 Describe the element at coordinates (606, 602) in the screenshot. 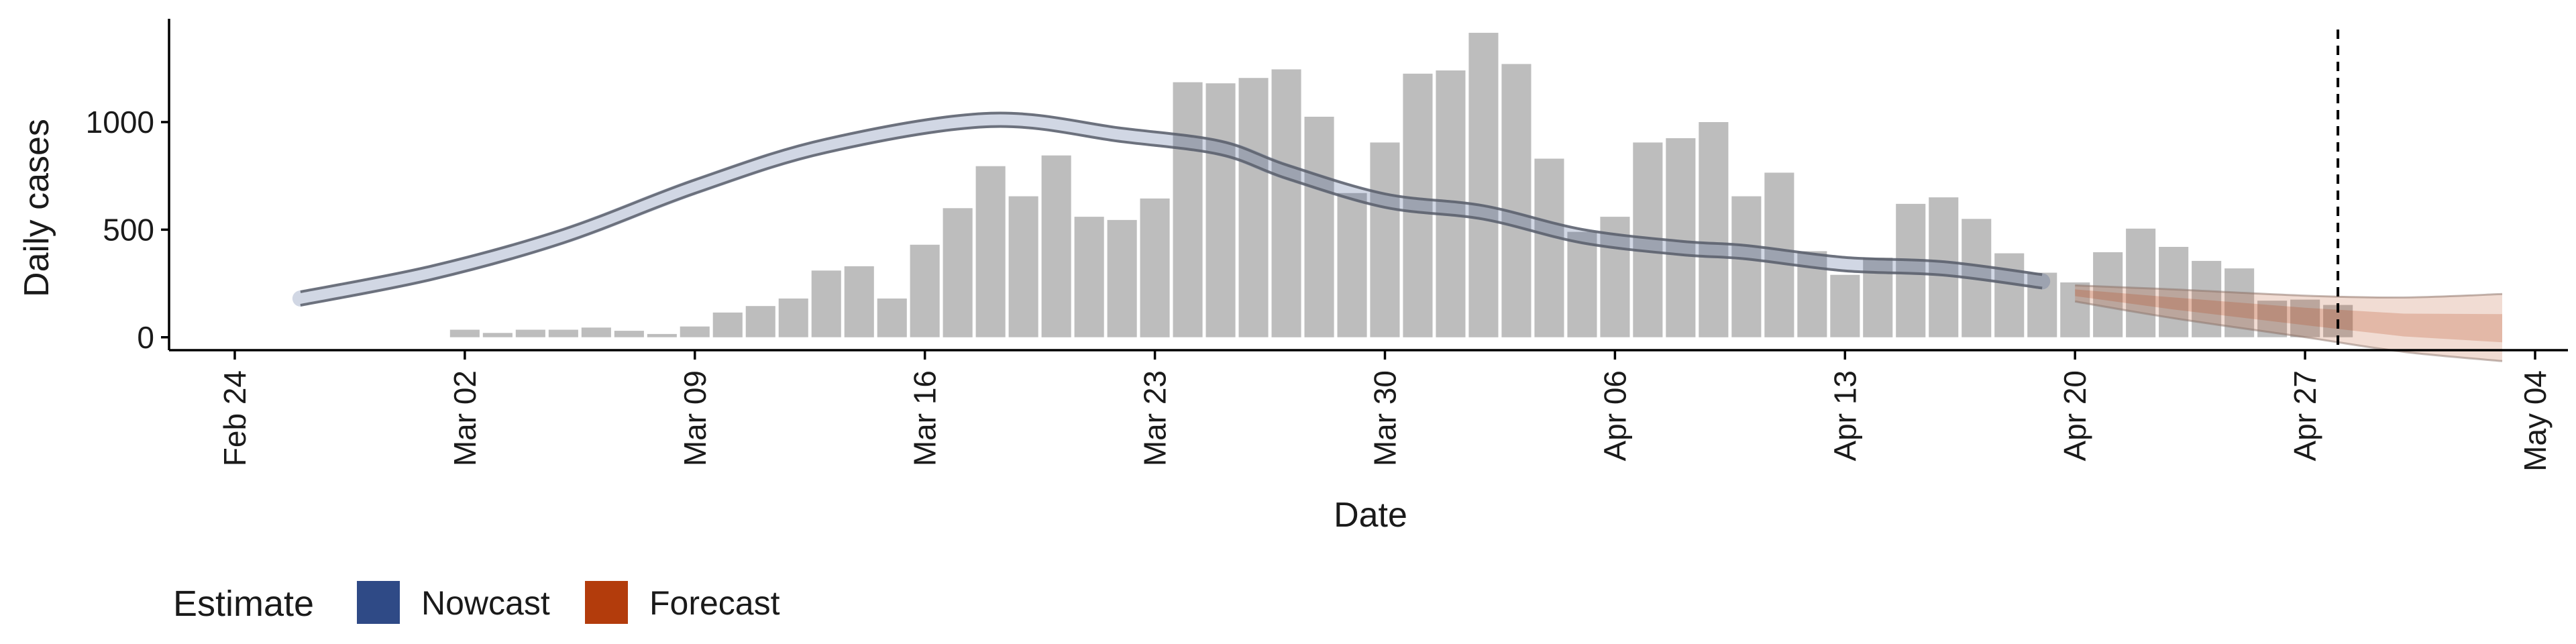

I see `legend-swatch-forecast` at that location.